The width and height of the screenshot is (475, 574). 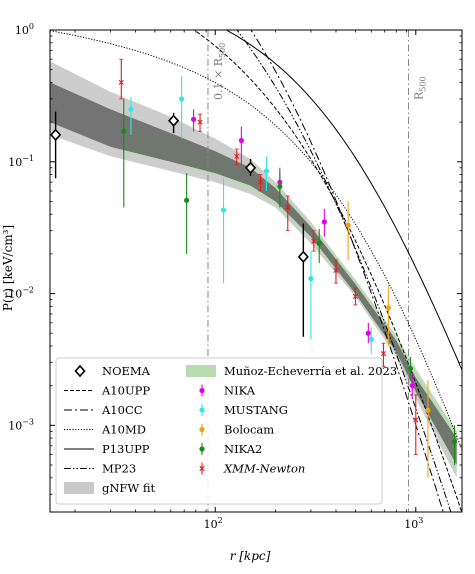 I want to click on legend-label-a10cc: A10CC, so click(x=122, y=410).